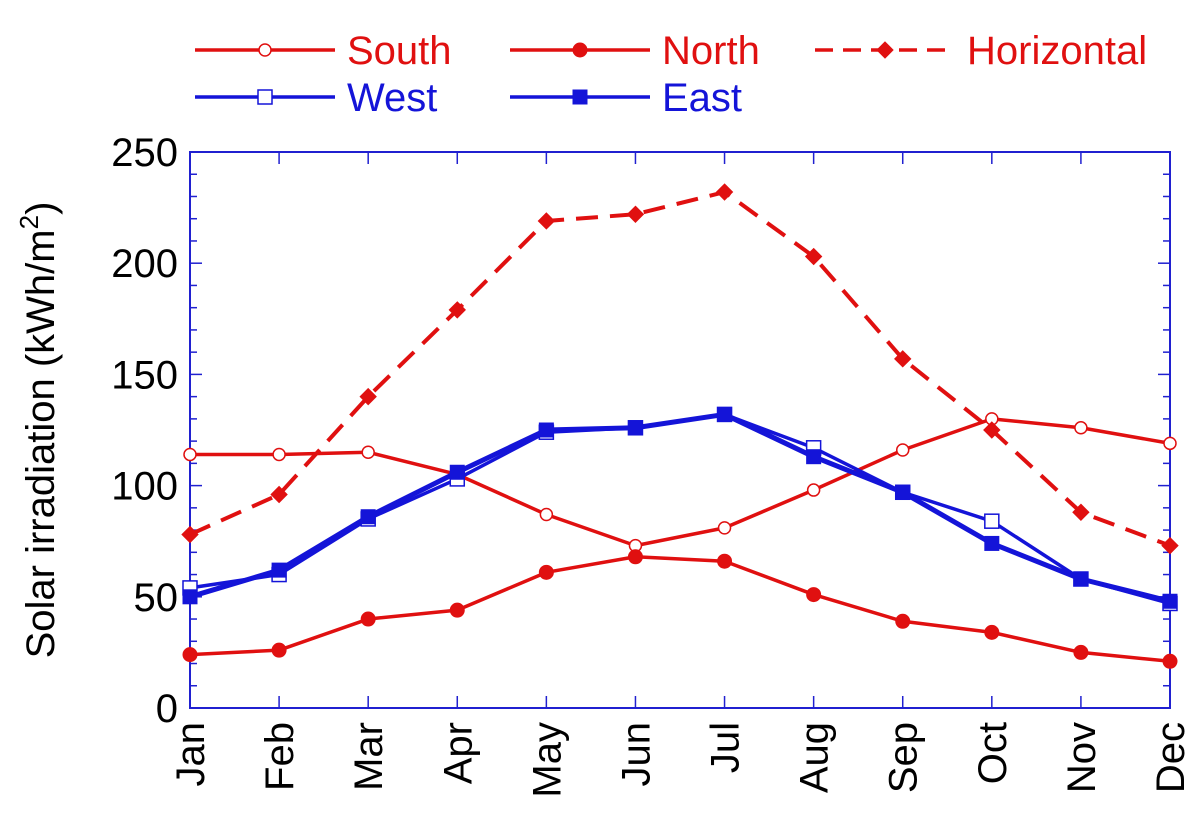 This screenshot has width=1200, height=822. What do you see at coordinates (547, 760) in the screenshot?
I see `x-tick-label: May` at bounding box center [547, 760].